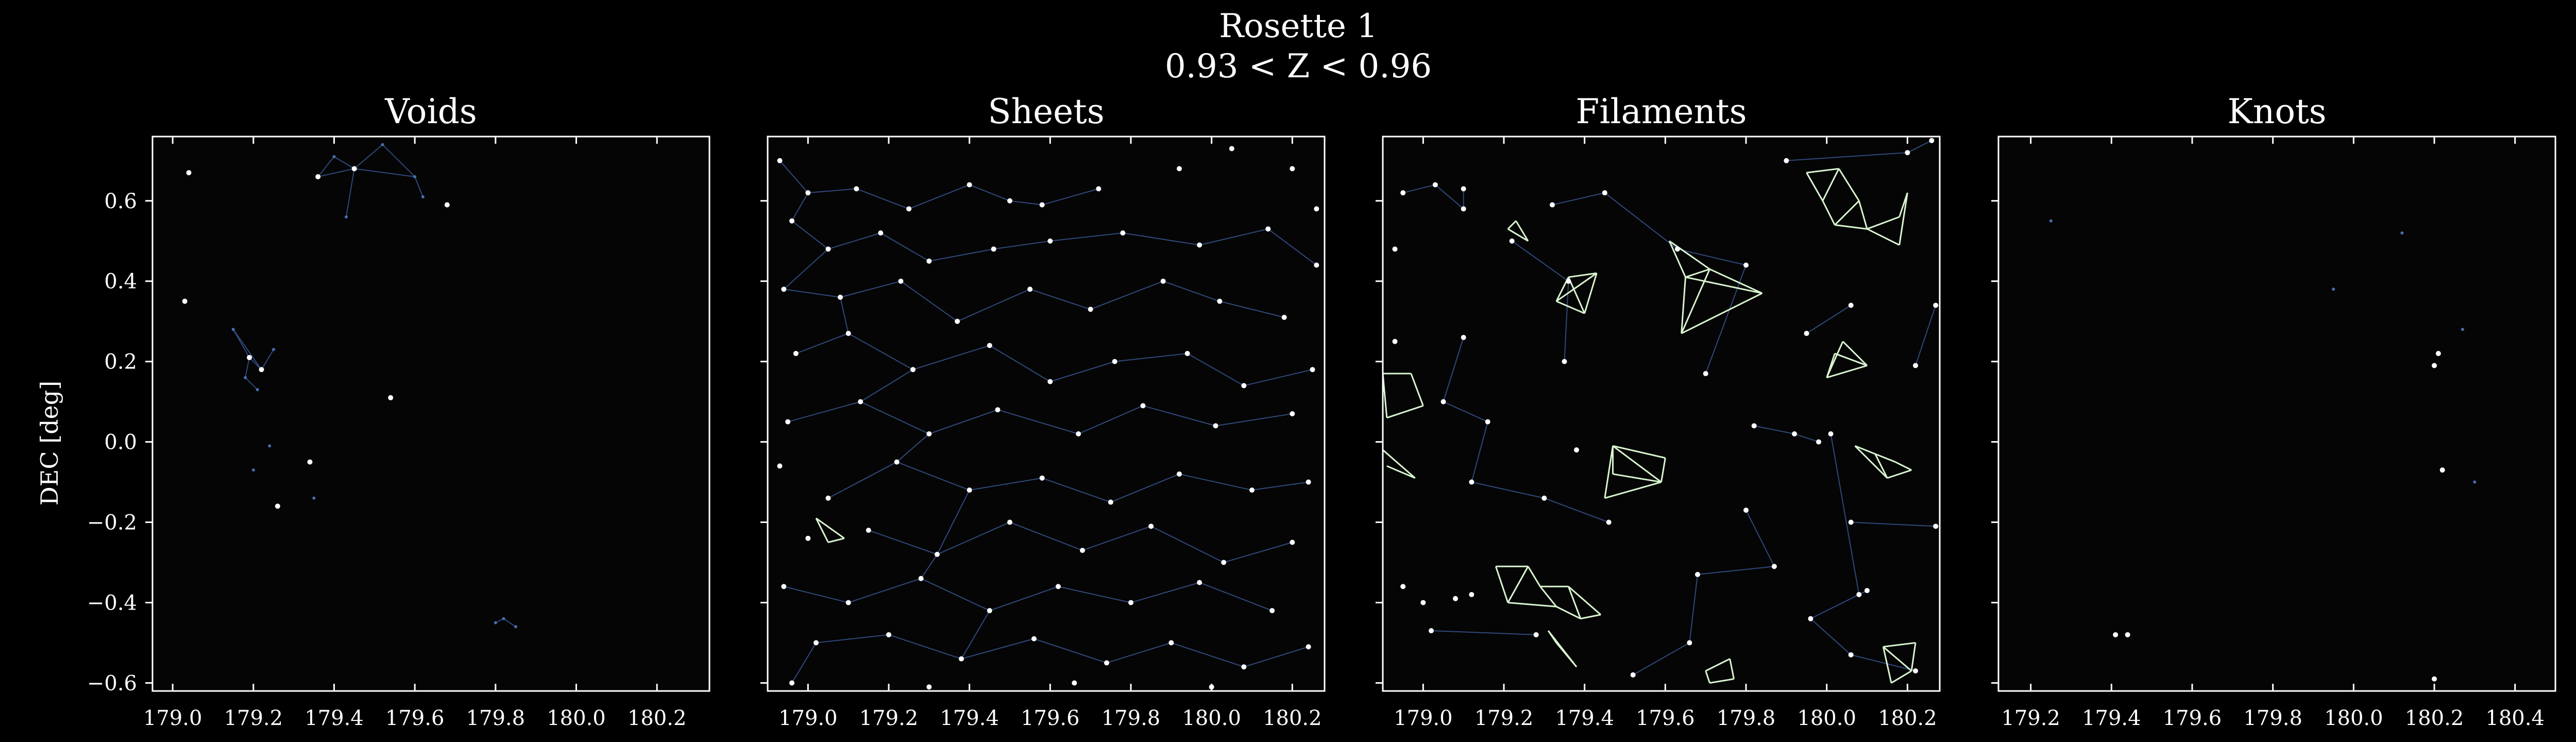 The width and height of the screenshot is (2576, 742). I want to click on x-tick-label: 180.0, so click(1826, 718).